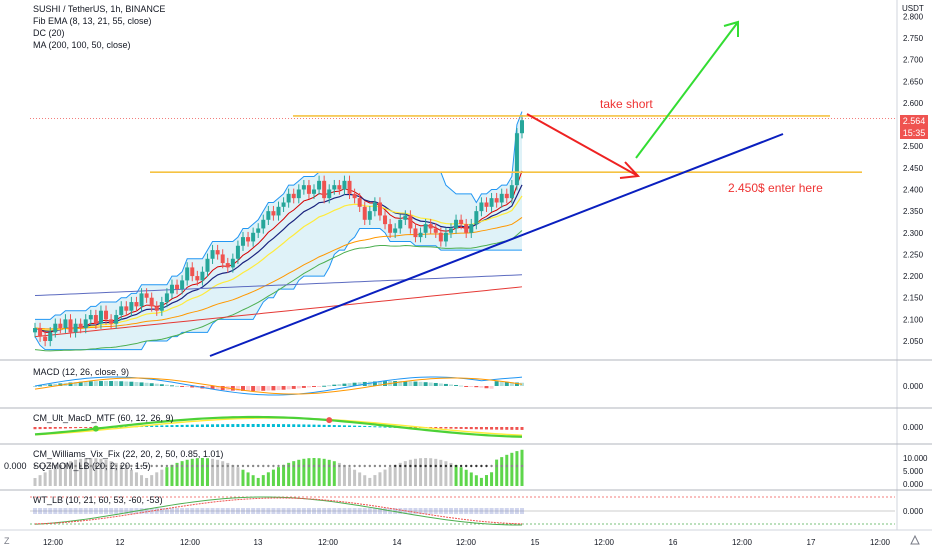 This screenshot has width=932, height=550. I want to click on indicator-fib-ema: Fib EMA (8, 13, 21, 55, close), so click(92, 21).